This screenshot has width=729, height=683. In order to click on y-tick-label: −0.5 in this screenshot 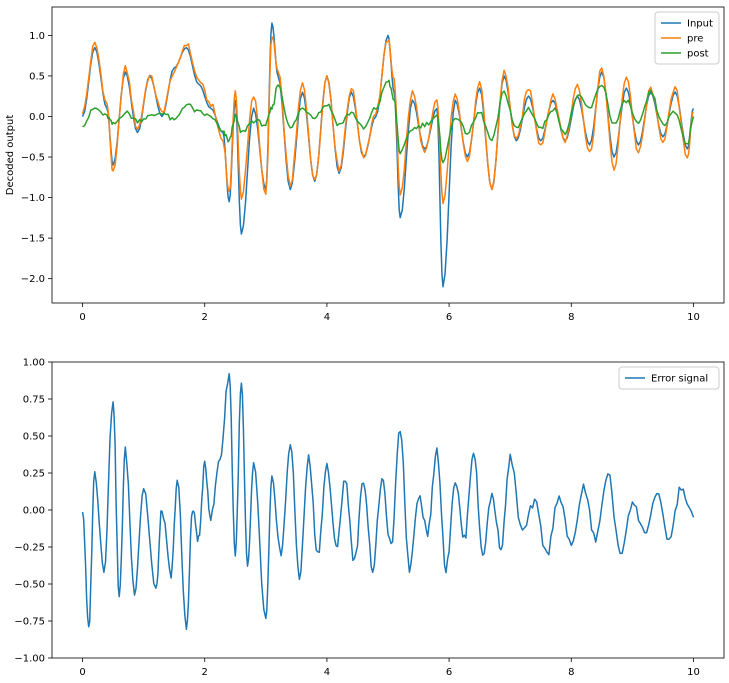, I will do `click(33, 158)`.